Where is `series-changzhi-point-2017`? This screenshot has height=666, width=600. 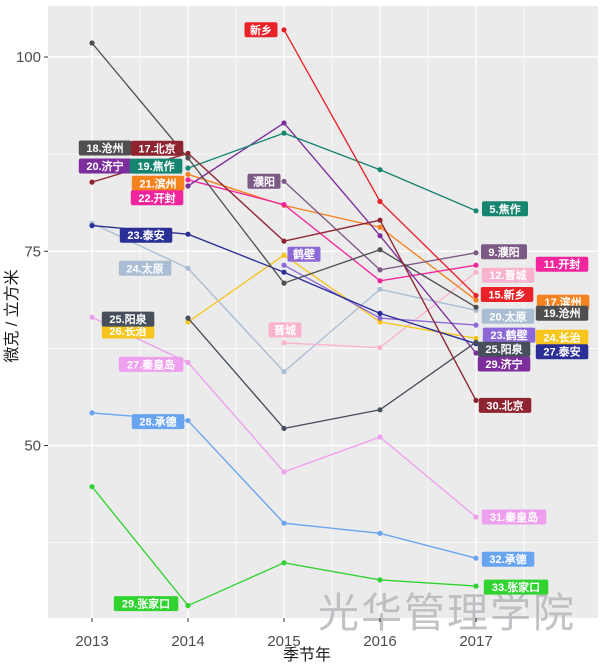
series-changzhi-point-2017 is located at coordinates (476, 338).